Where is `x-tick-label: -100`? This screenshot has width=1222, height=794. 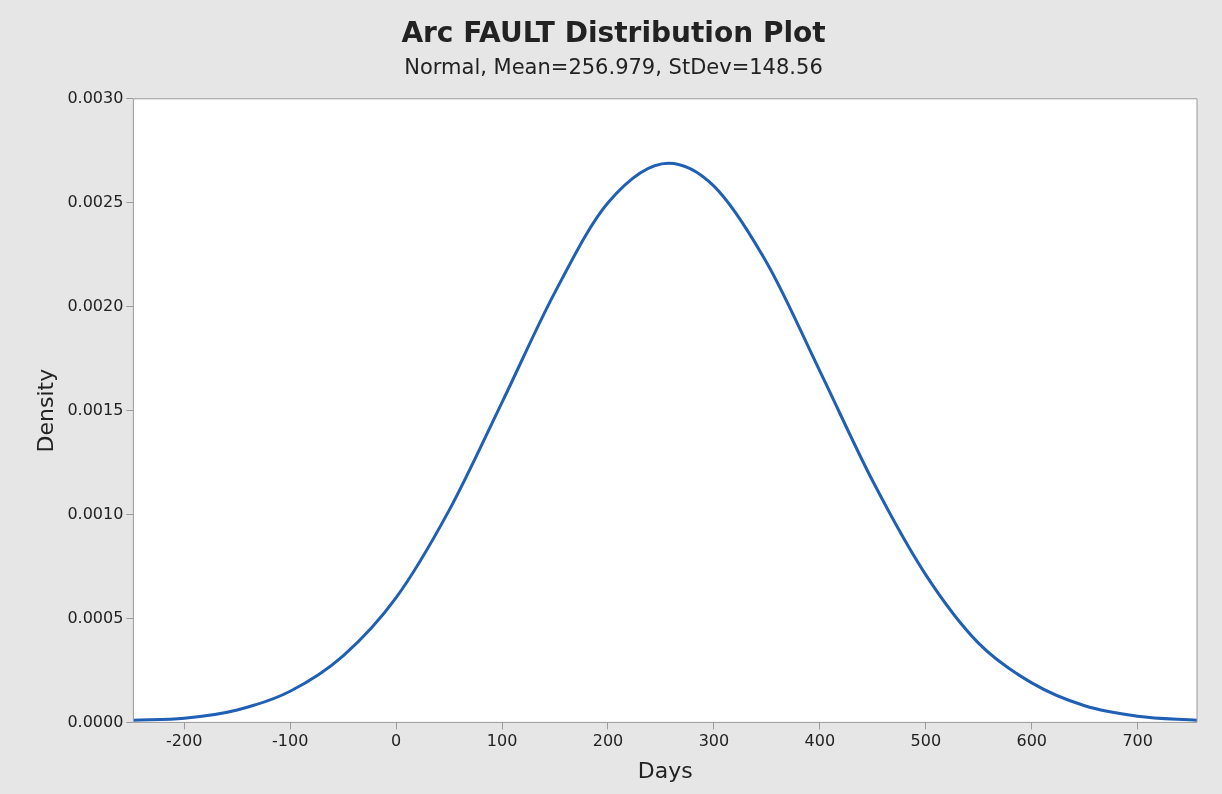 x-tick-label: -100 is located at coordinates (290, 741).